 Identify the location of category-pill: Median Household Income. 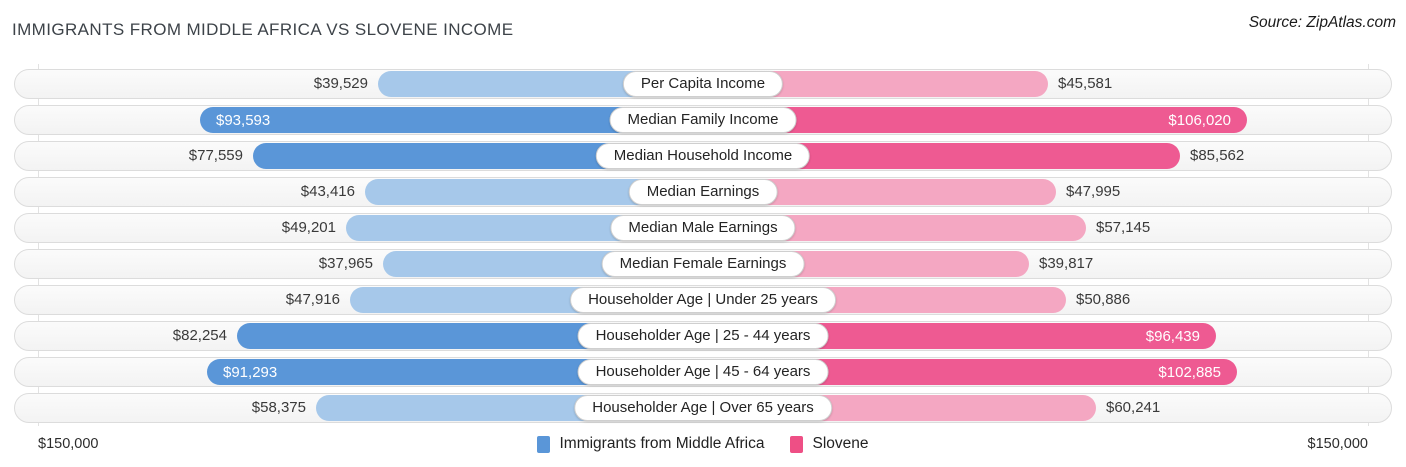
(703, 156).